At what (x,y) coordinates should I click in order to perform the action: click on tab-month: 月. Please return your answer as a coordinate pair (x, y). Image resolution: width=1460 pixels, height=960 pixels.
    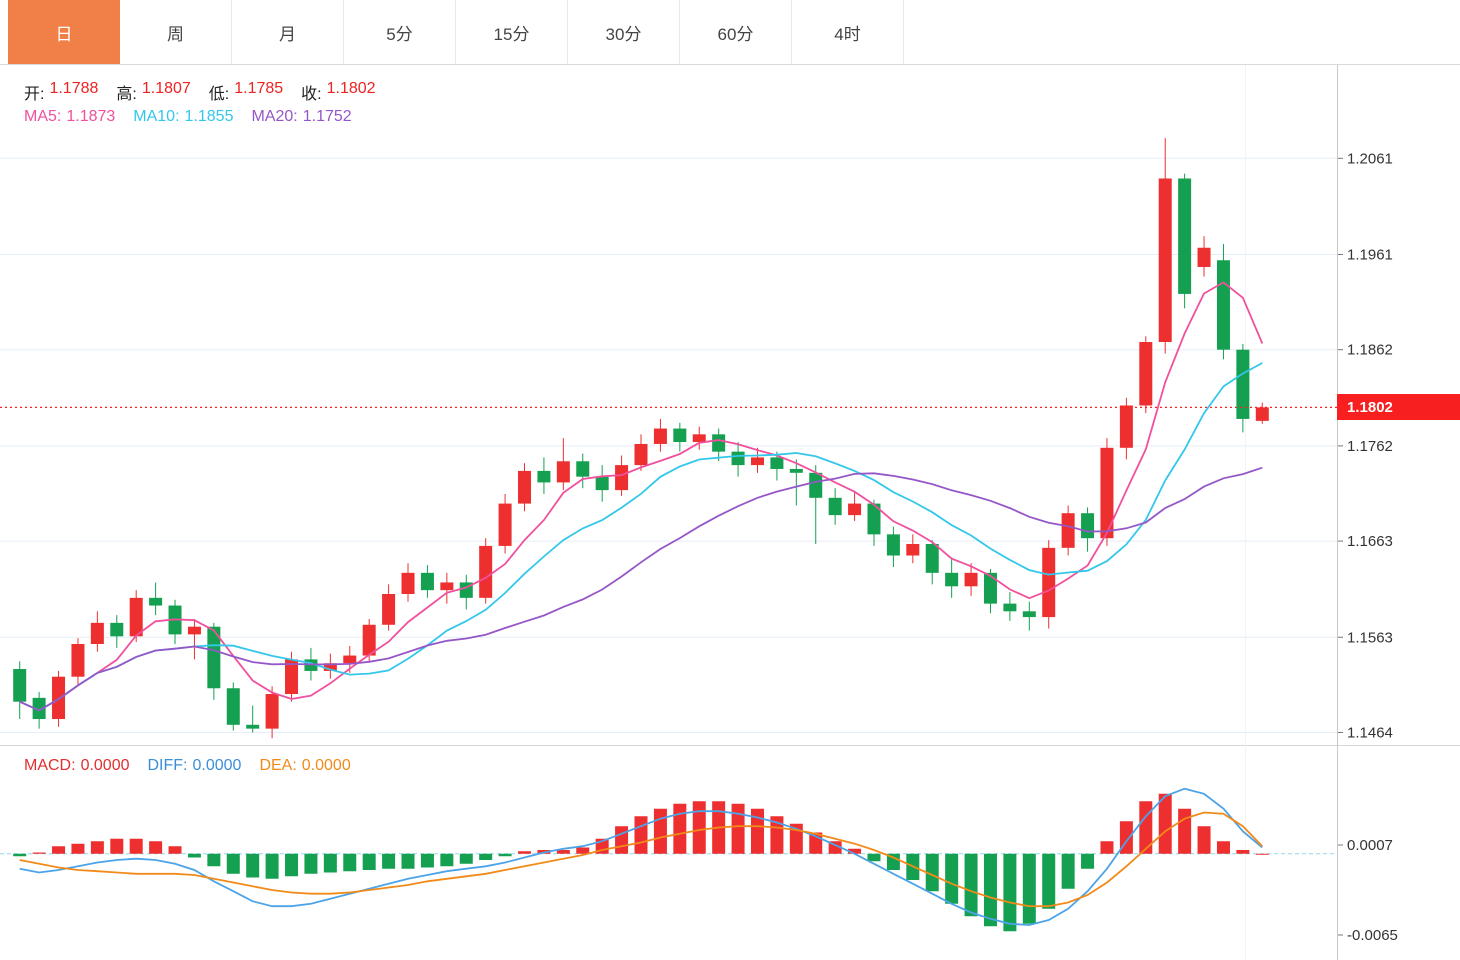
    Looking at the image, I should click on (288, 32).